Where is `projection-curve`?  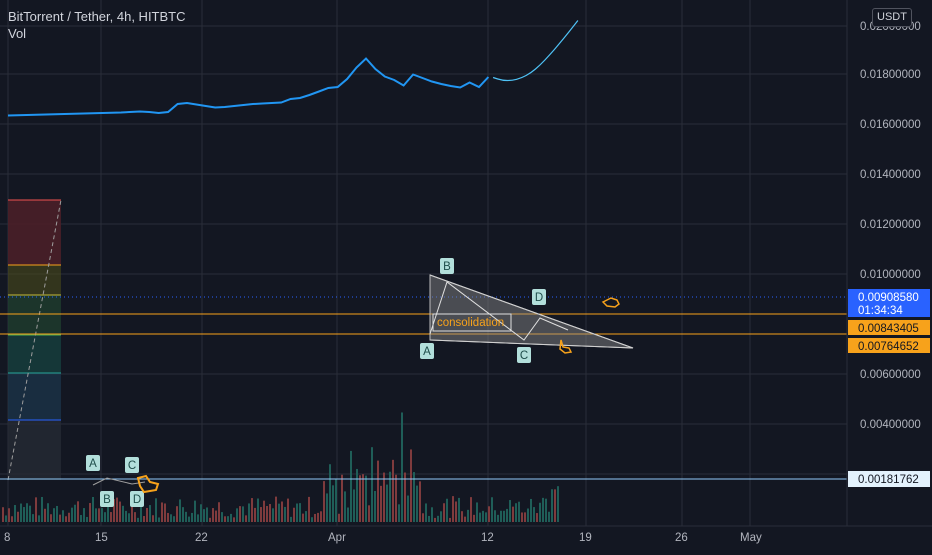 projection-curve is located at coordinates (535, 51).